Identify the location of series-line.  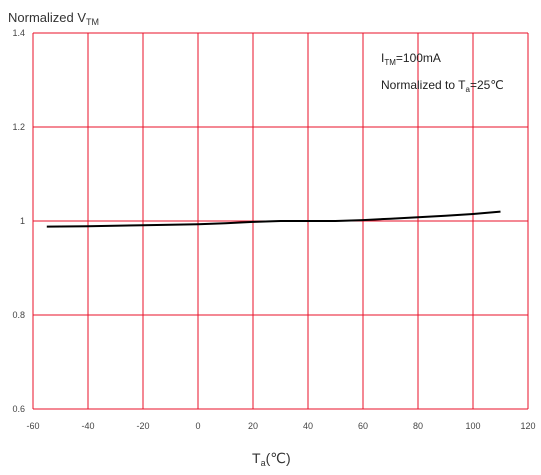
(273, 219).